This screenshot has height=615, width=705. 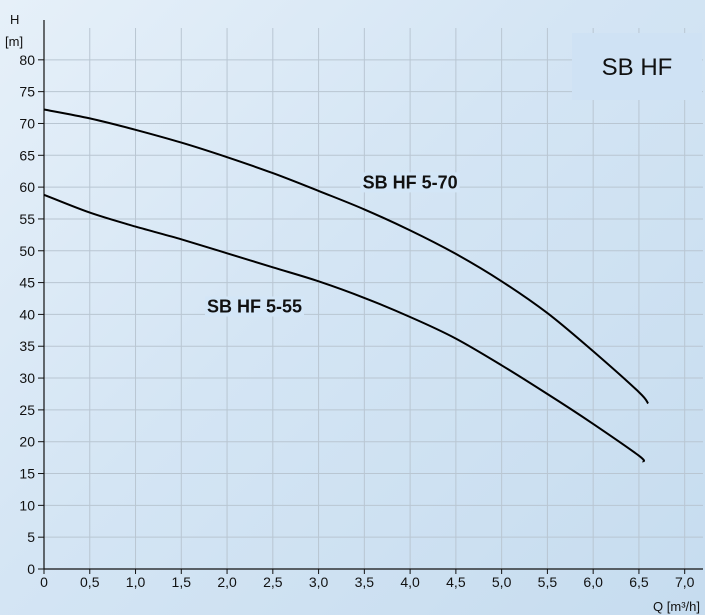 I want to click on x-tick-label: 1,0, so click(x=136, y=582).